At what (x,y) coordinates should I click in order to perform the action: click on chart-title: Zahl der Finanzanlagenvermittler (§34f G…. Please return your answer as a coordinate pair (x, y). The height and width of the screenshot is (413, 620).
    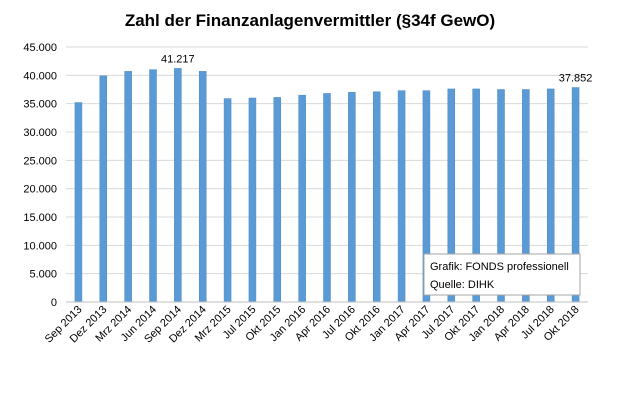
    Looking at the image, I should click on (310, 20).